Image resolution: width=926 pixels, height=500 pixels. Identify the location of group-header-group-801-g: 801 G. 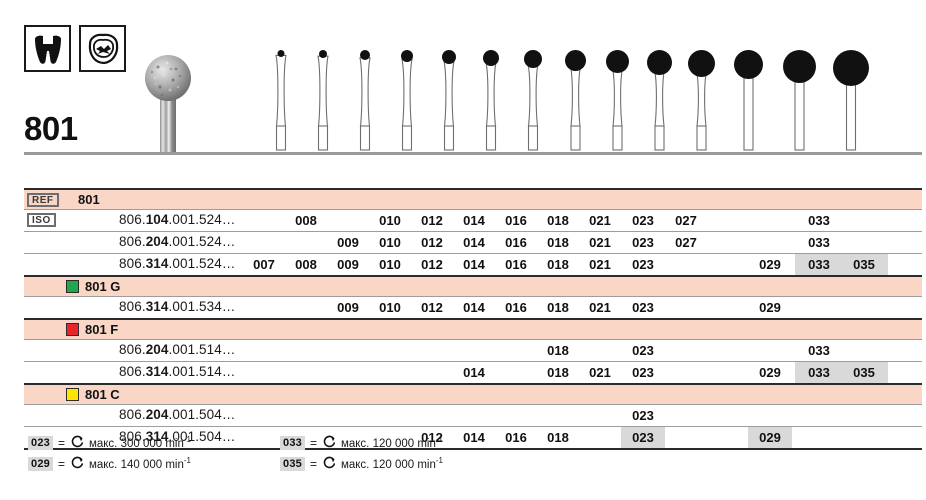
(473, 286).